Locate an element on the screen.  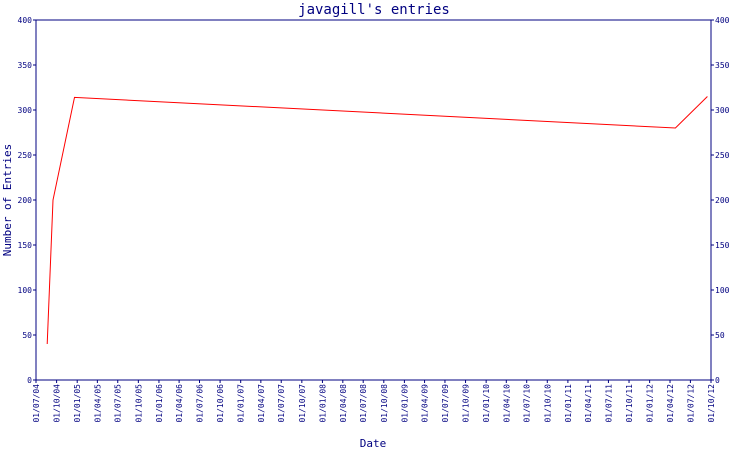
y-tick-label-left: 50 is located at coordinates (27, 335).